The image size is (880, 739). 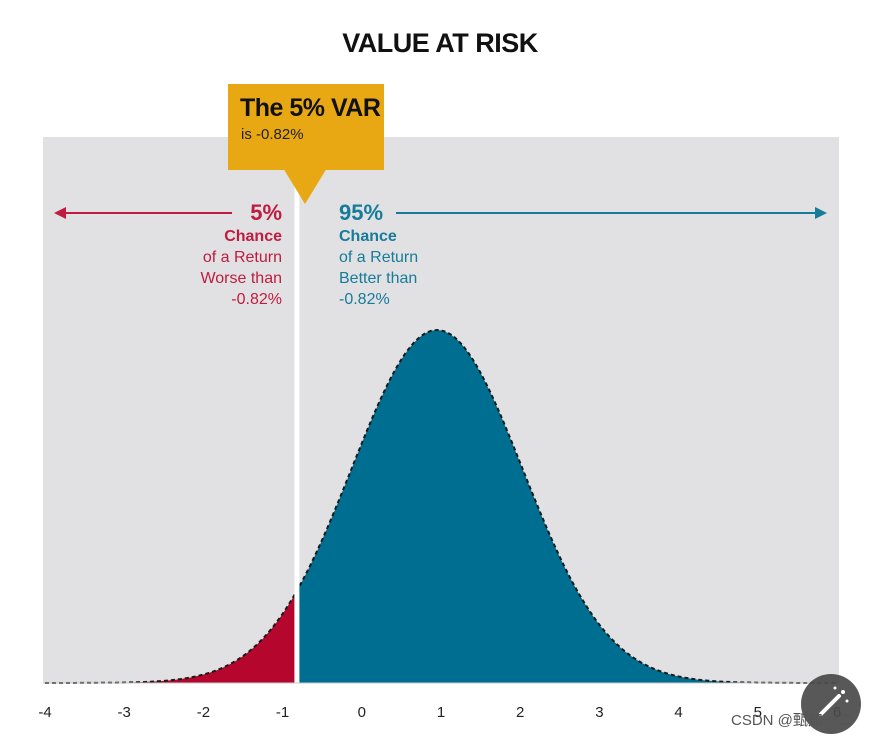 What do you see at coordinates (364, 299) in the screenshot?
I see `right-line-4: -0.82%` at bounding box center [364, 299].